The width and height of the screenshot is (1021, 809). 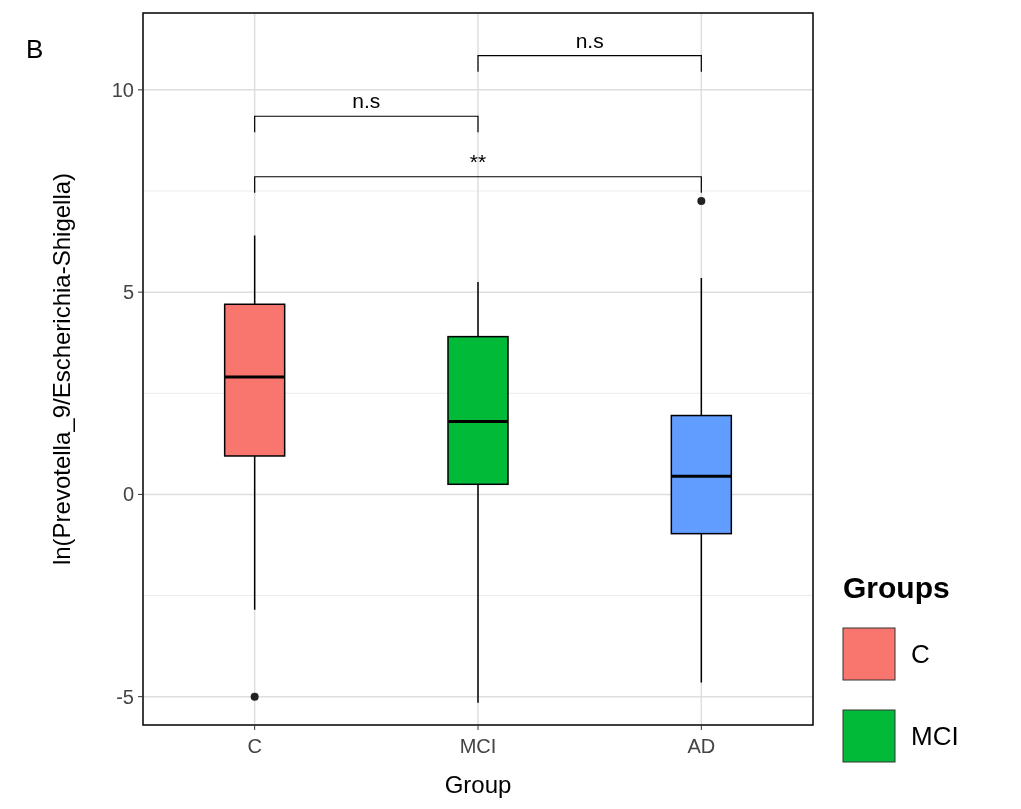 What do you see at coordinates (125, 696) in the screenshot?
I see `y-tick-label: -5` at bounding box center [125, 696].